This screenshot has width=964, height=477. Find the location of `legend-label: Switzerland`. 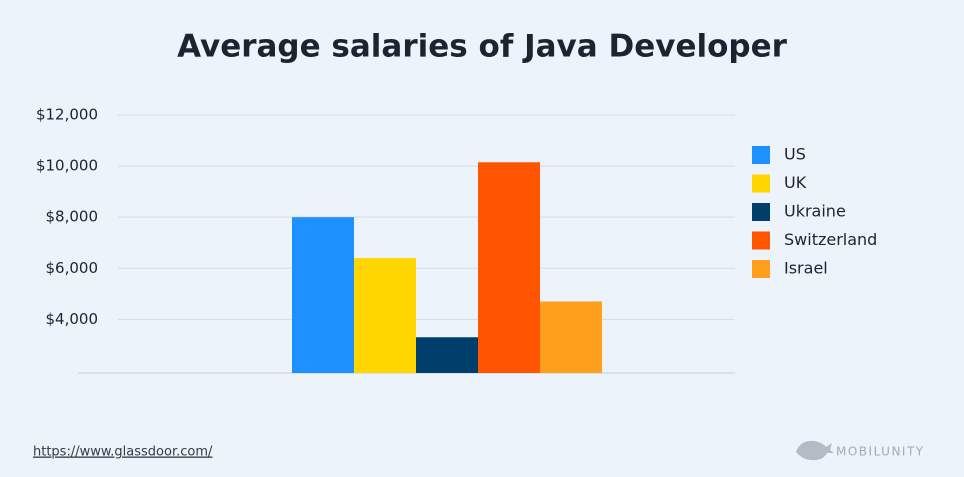

legend-label: Switzerland is located at coordinates (830, 239).